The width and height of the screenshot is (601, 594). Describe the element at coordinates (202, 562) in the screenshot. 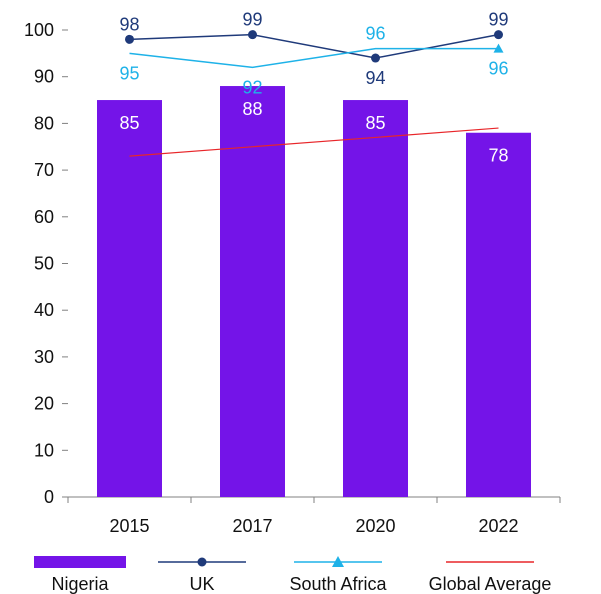

I see `legend-marker-uk` at that location.